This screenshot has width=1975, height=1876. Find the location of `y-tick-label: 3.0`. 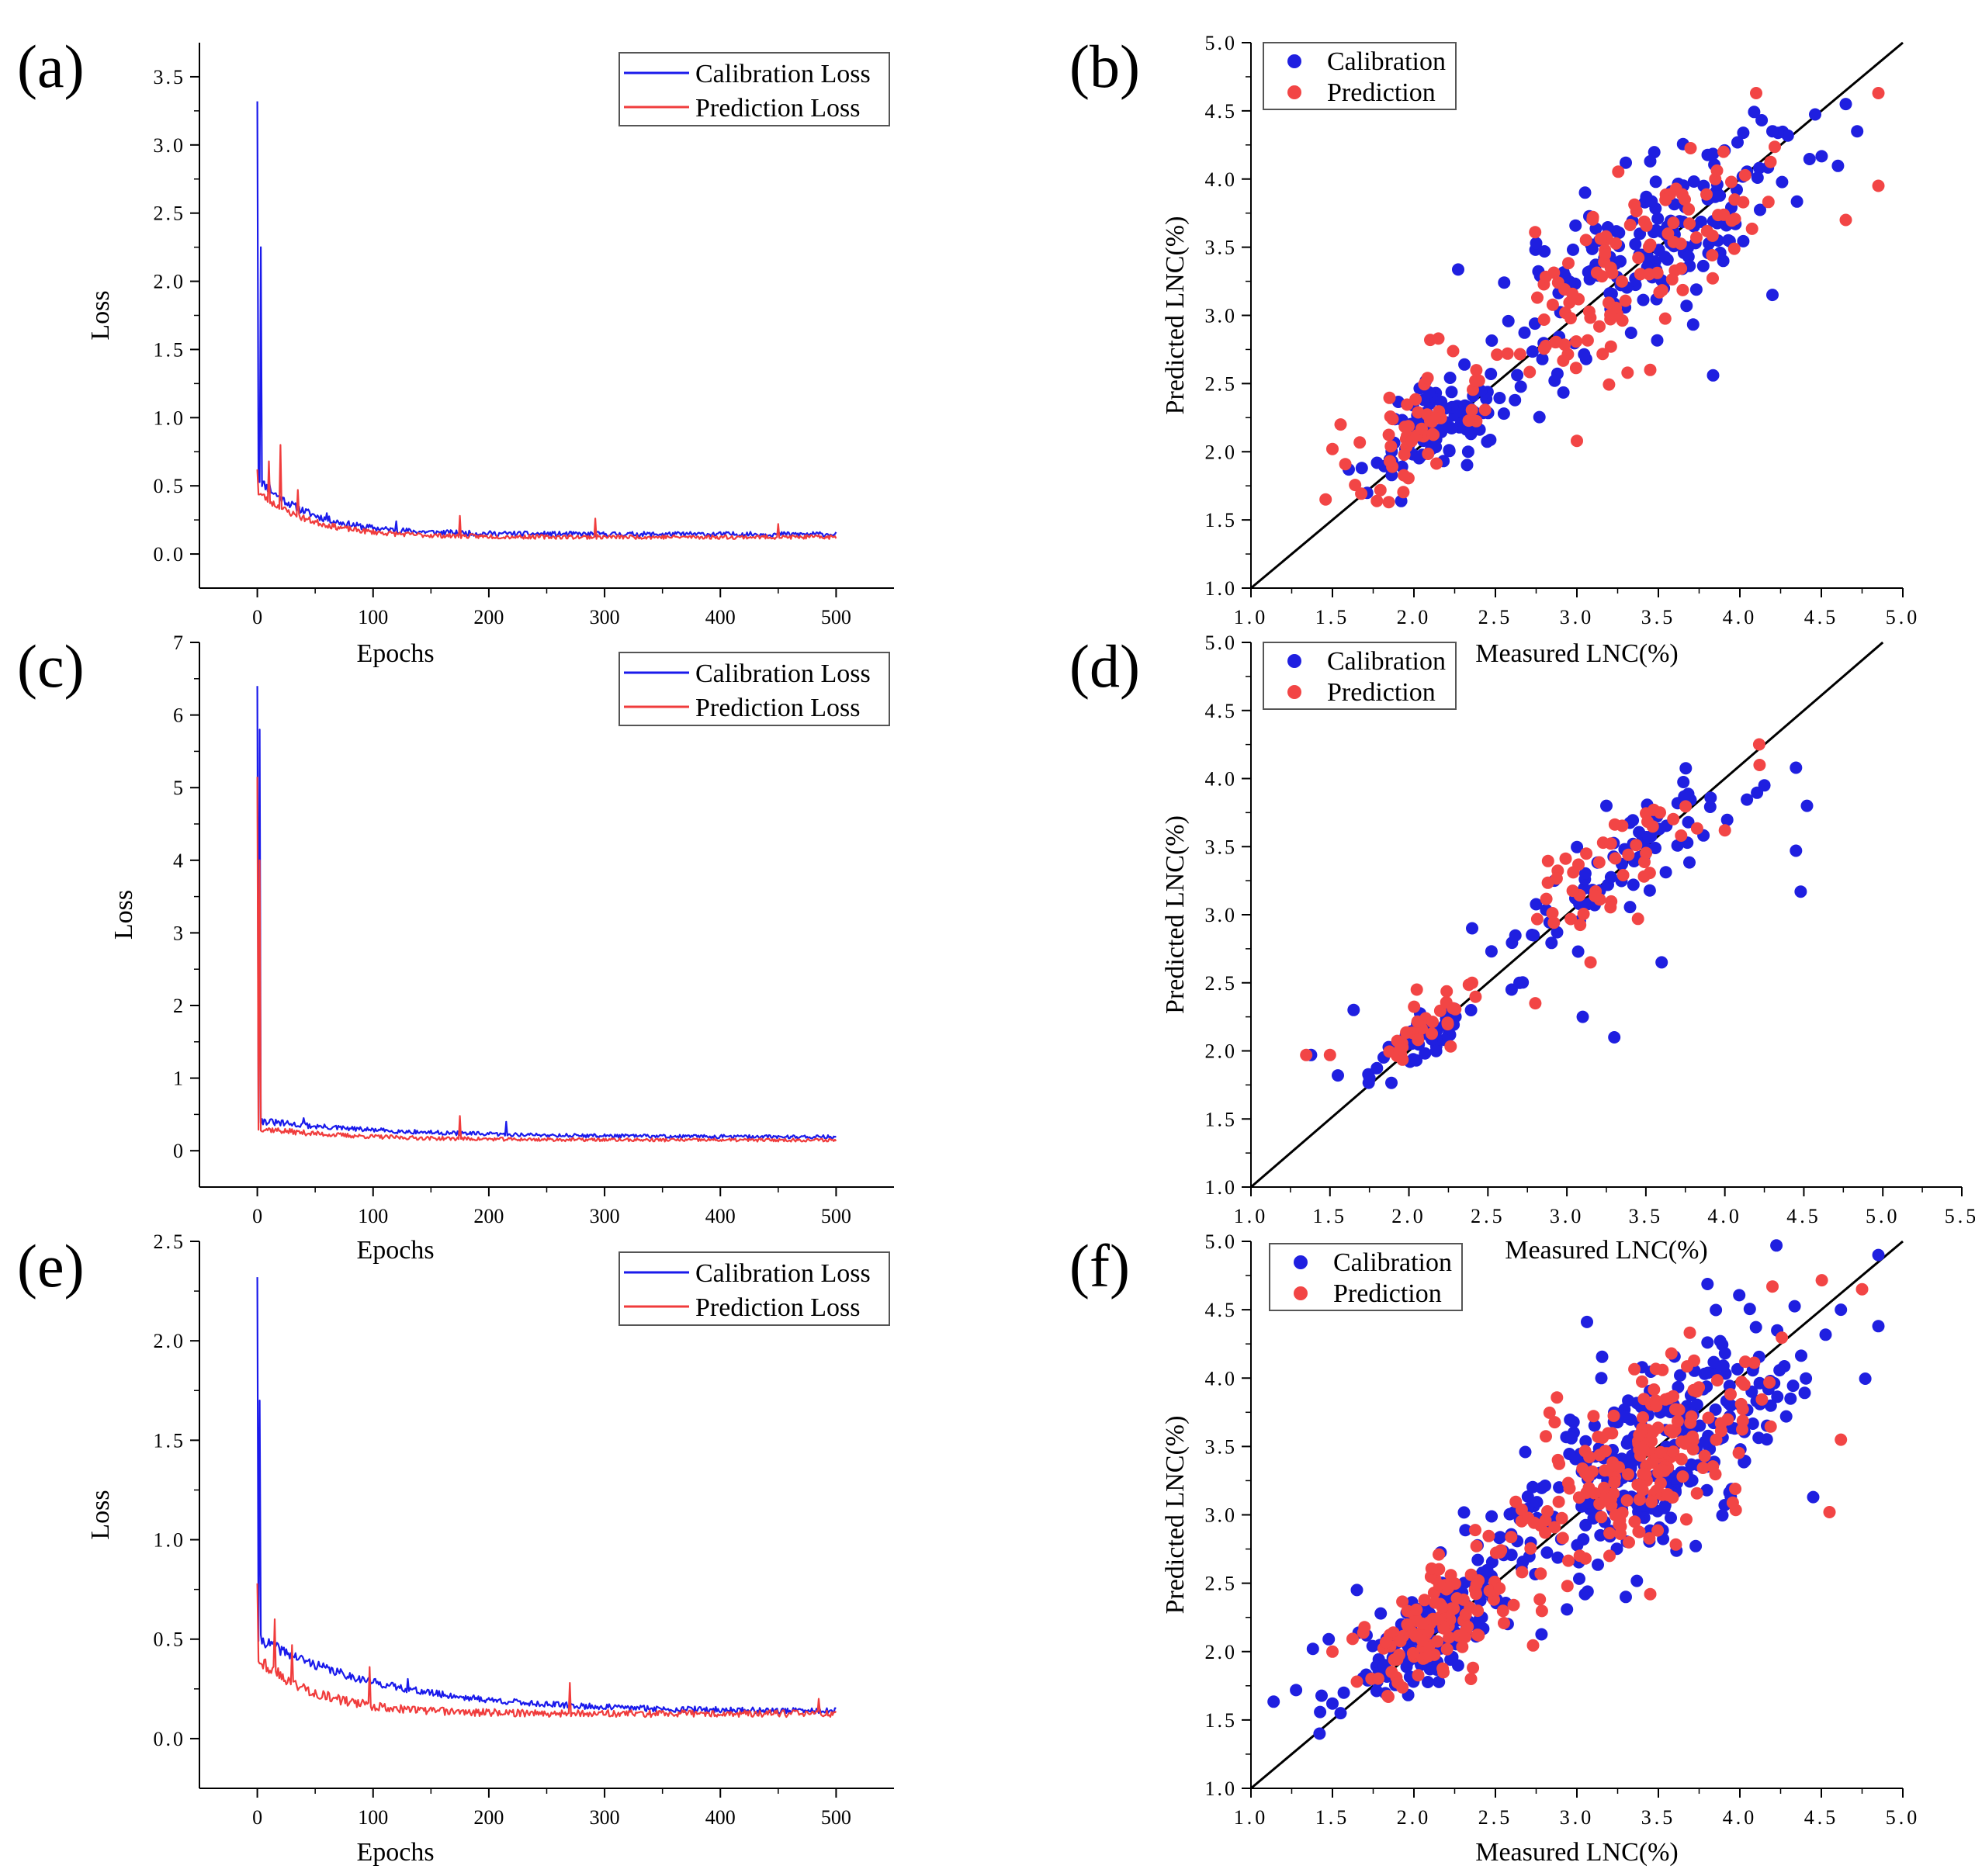

y-tick-label: 3.0 is located at coordinates (1221, 915).